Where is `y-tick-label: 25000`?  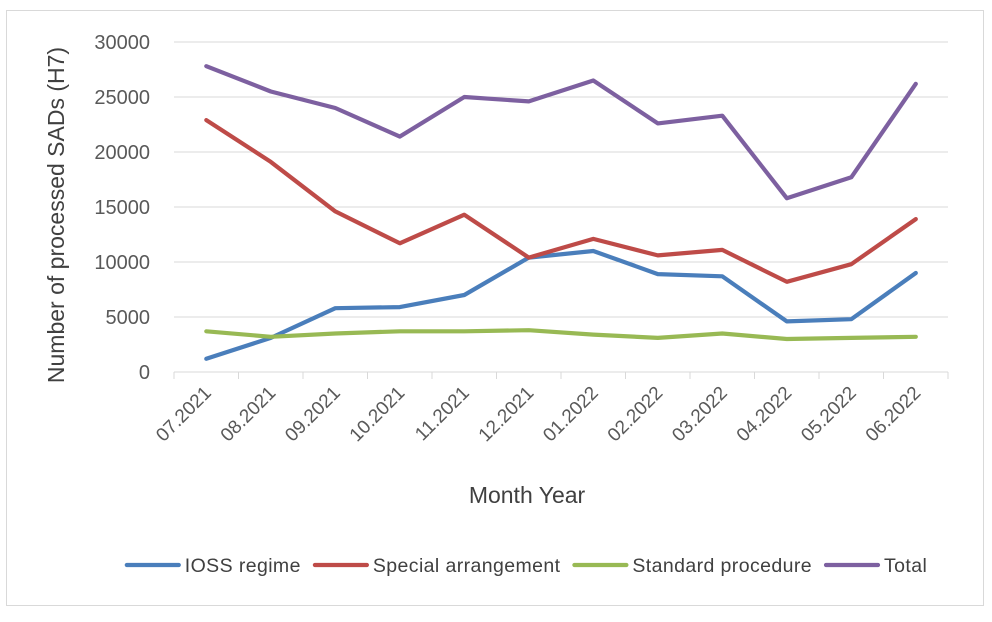 y-tick-label: 25000 is located at coordinates (122, 98).